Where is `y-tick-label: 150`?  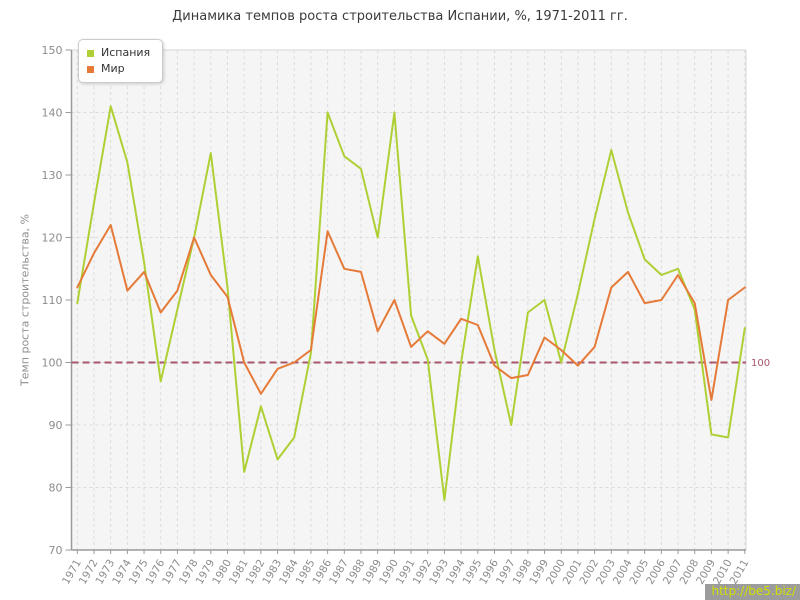
y-tick-label: 150 is located at coordinates (52, 50).